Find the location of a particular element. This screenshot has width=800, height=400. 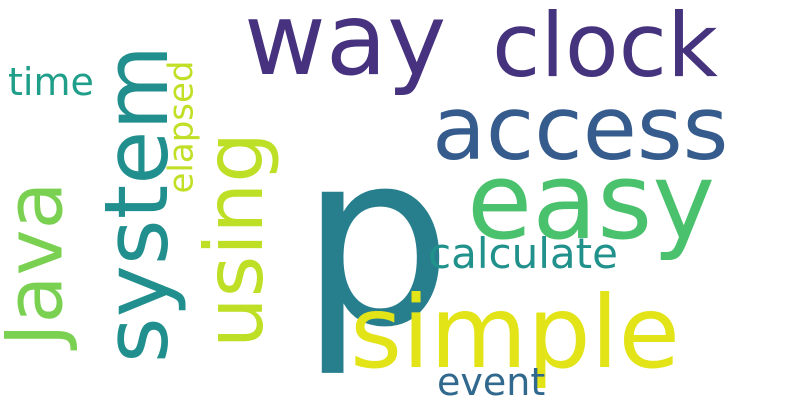

word-using: using is located at coordinates (235, 240).